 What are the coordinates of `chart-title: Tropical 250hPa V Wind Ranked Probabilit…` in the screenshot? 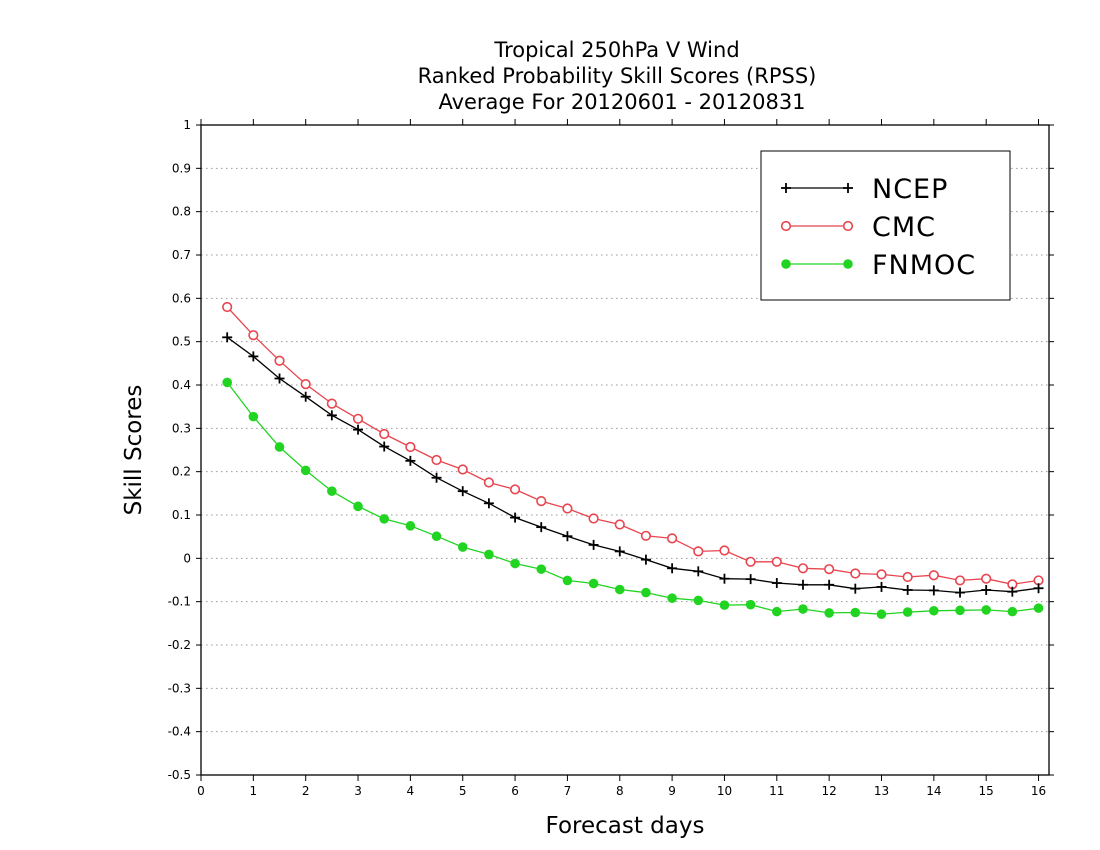 It's located at (617, 76).